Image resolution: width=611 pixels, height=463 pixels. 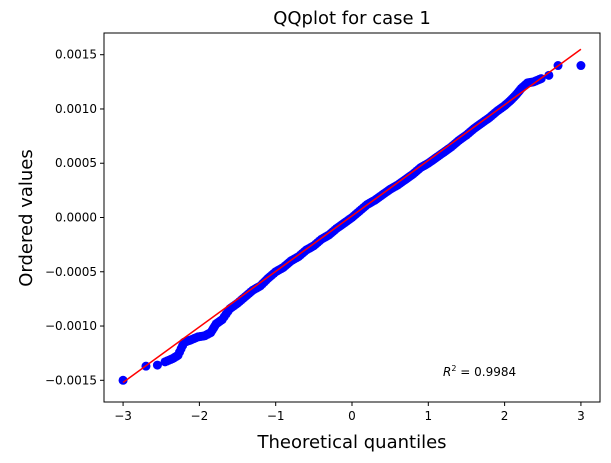 I want to click on r-squared-annotation: R2 = 0.9984, so click(x=479, y=371).